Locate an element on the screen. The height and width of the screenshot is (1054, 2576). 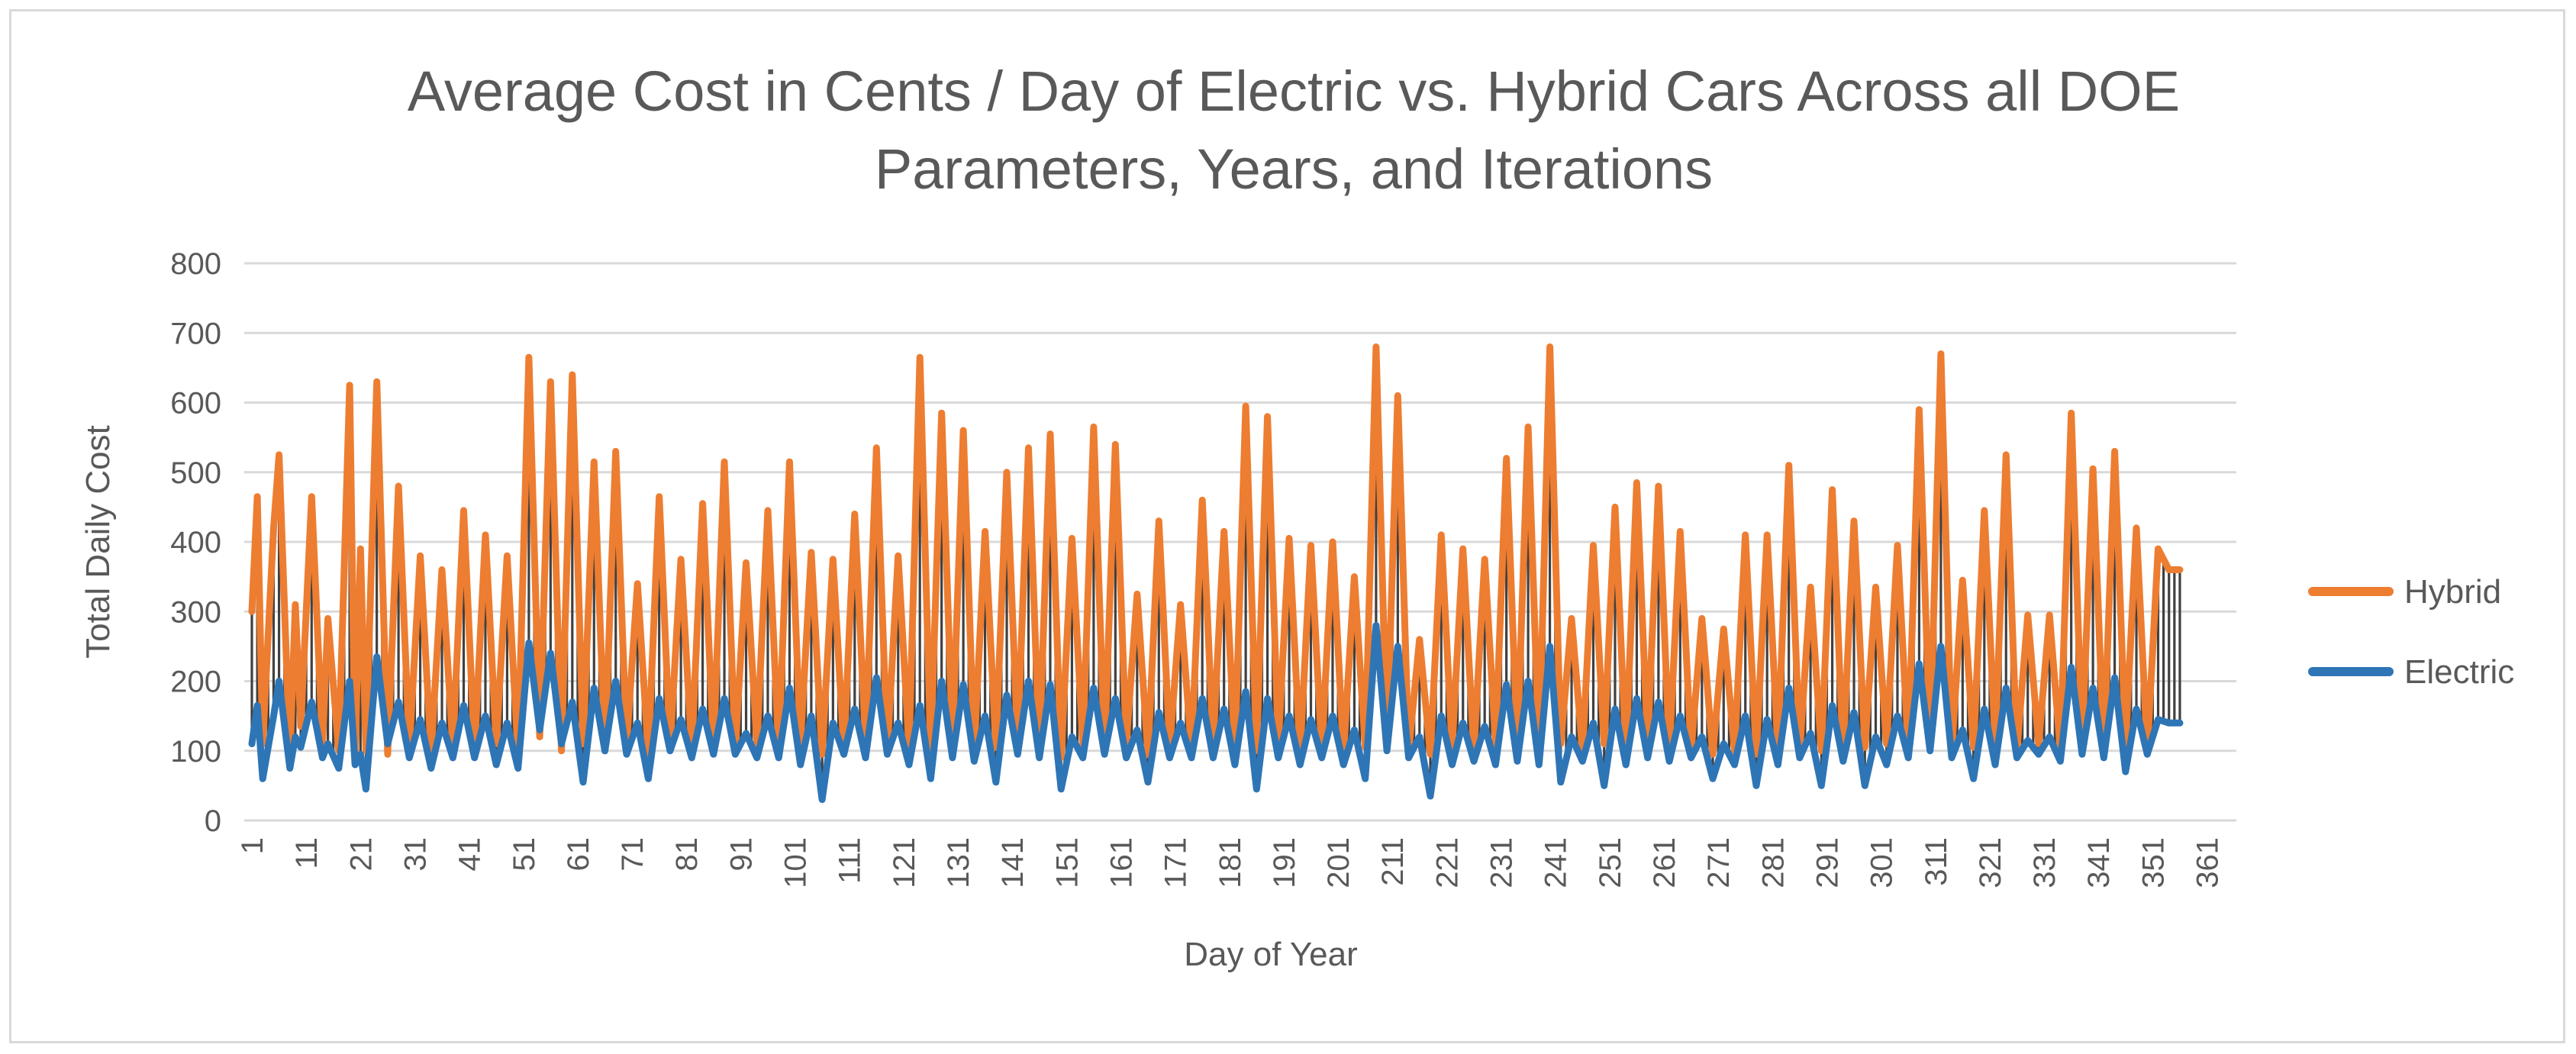
y-tick-label-800: 800 is located at coordinates (196, 264).